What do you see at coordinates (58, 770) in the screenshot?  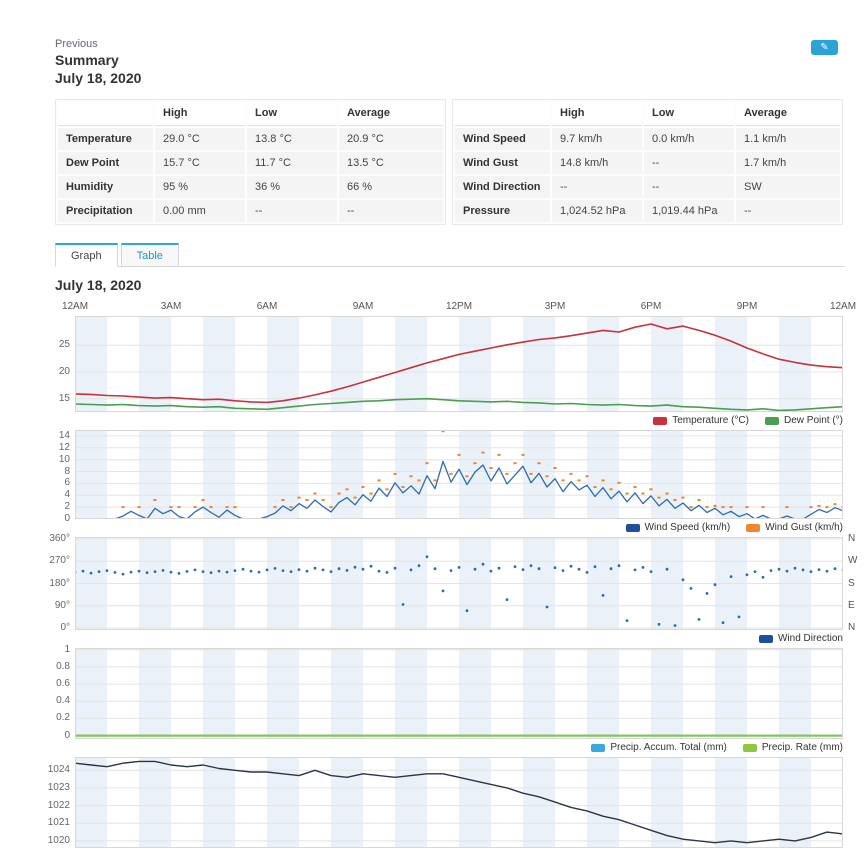 I see `y-tick-label: 1024` at bounding box center [58, 770].